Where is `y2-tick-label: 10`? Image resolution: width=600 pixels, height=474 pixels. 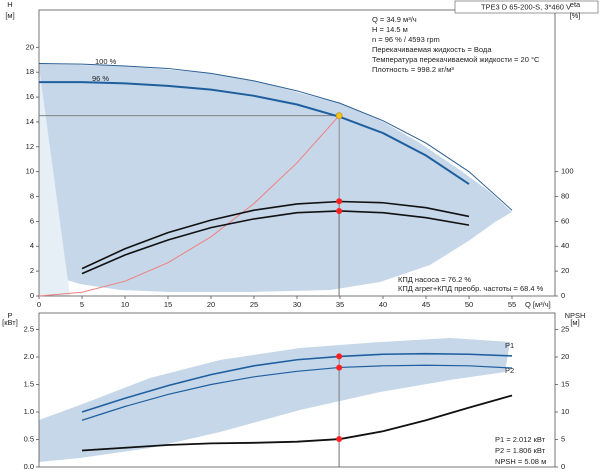 y2-tick-label: 10 is located at coordinates (565, 411).